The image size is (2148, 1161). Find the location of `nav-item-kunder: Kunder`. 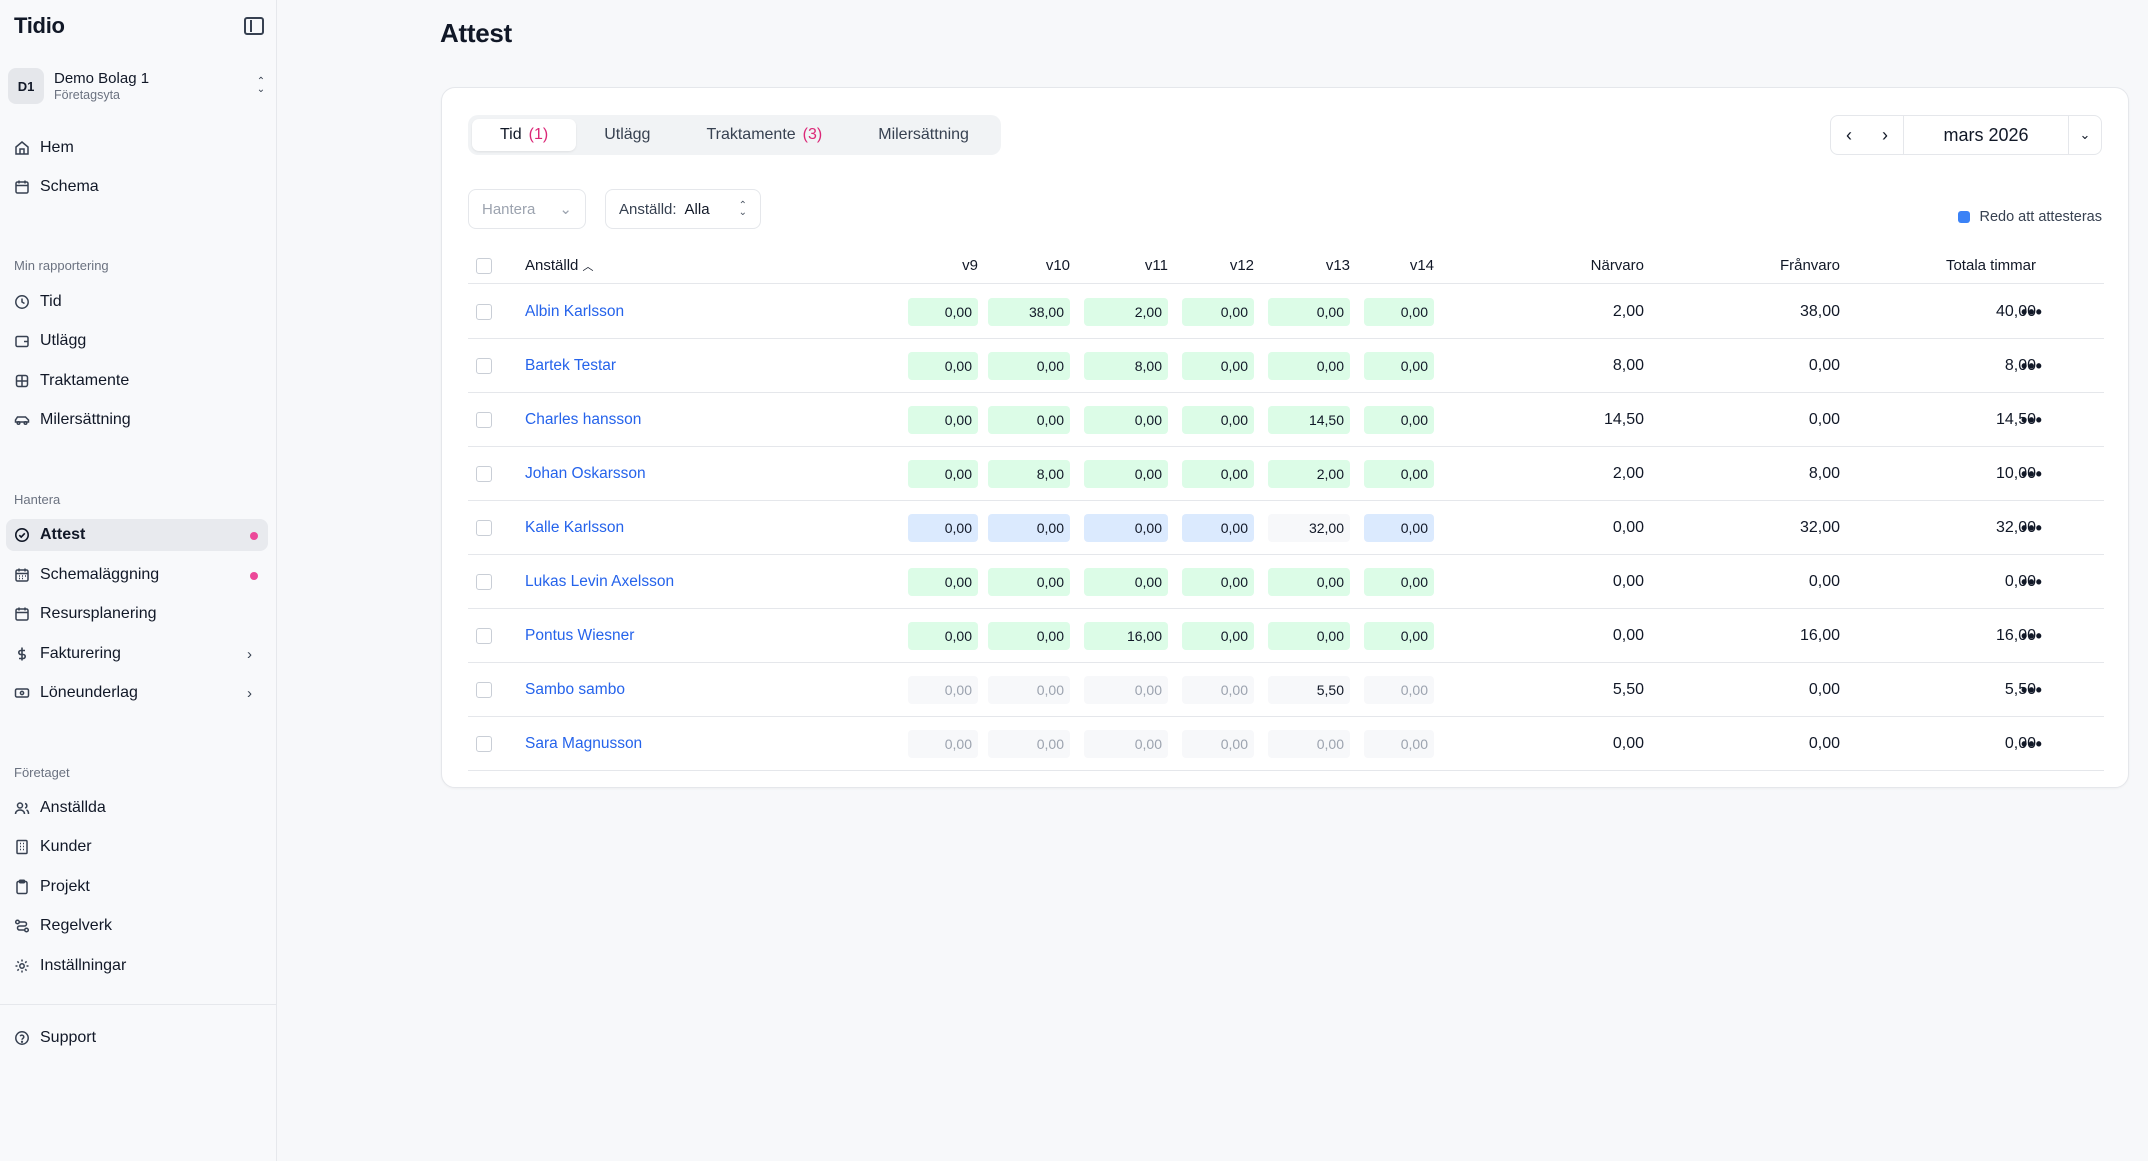

nav-item-kunder: Kunder is located at coordinates (137, 847).